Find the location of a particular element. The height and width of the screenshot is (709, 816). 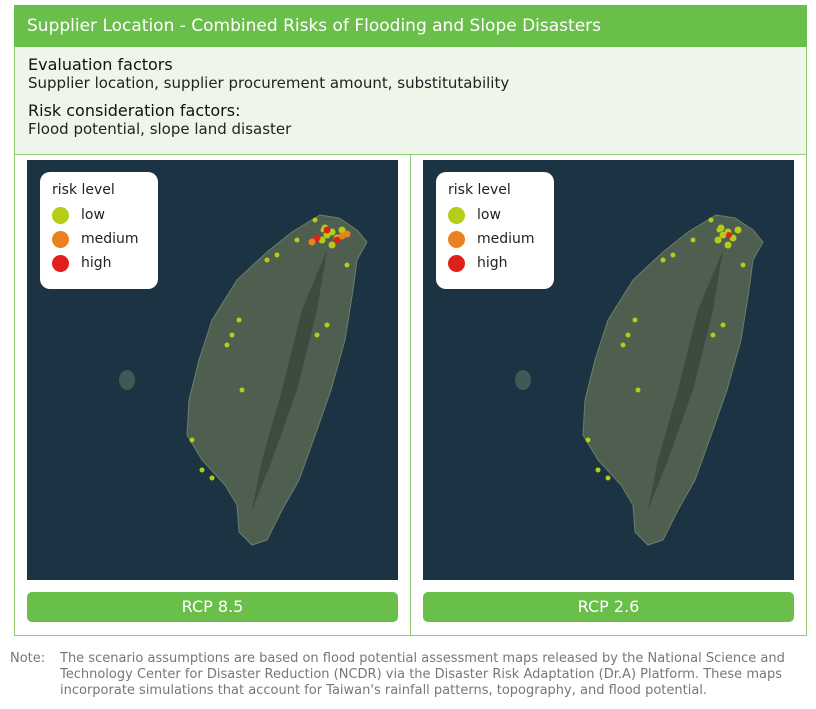

divider is located at coordinates (410, 395).